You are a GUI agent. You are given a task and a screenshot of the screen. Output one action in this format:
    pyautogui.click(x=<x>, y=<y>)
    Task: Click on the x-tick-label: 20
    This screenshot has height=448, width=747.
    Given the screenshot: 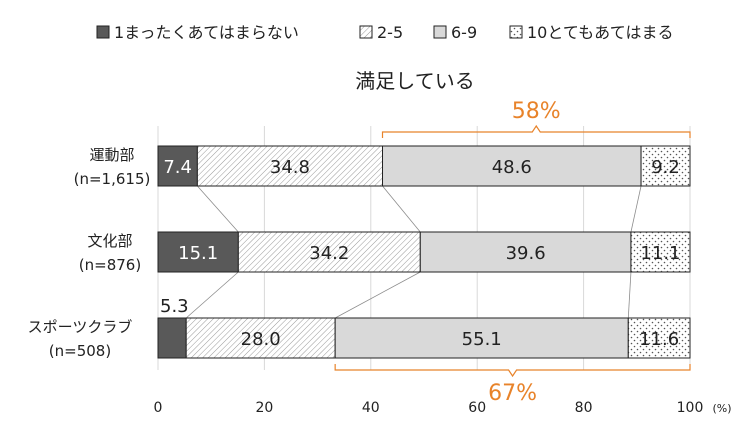 What is the action you would take?
    pyautogui.click(x=264, y=408)
    